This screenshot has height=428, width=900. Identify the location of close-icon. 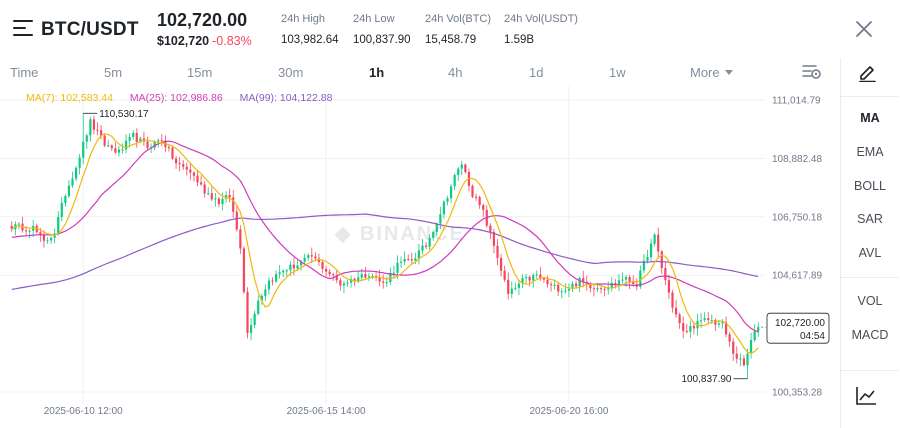
(864, 29).